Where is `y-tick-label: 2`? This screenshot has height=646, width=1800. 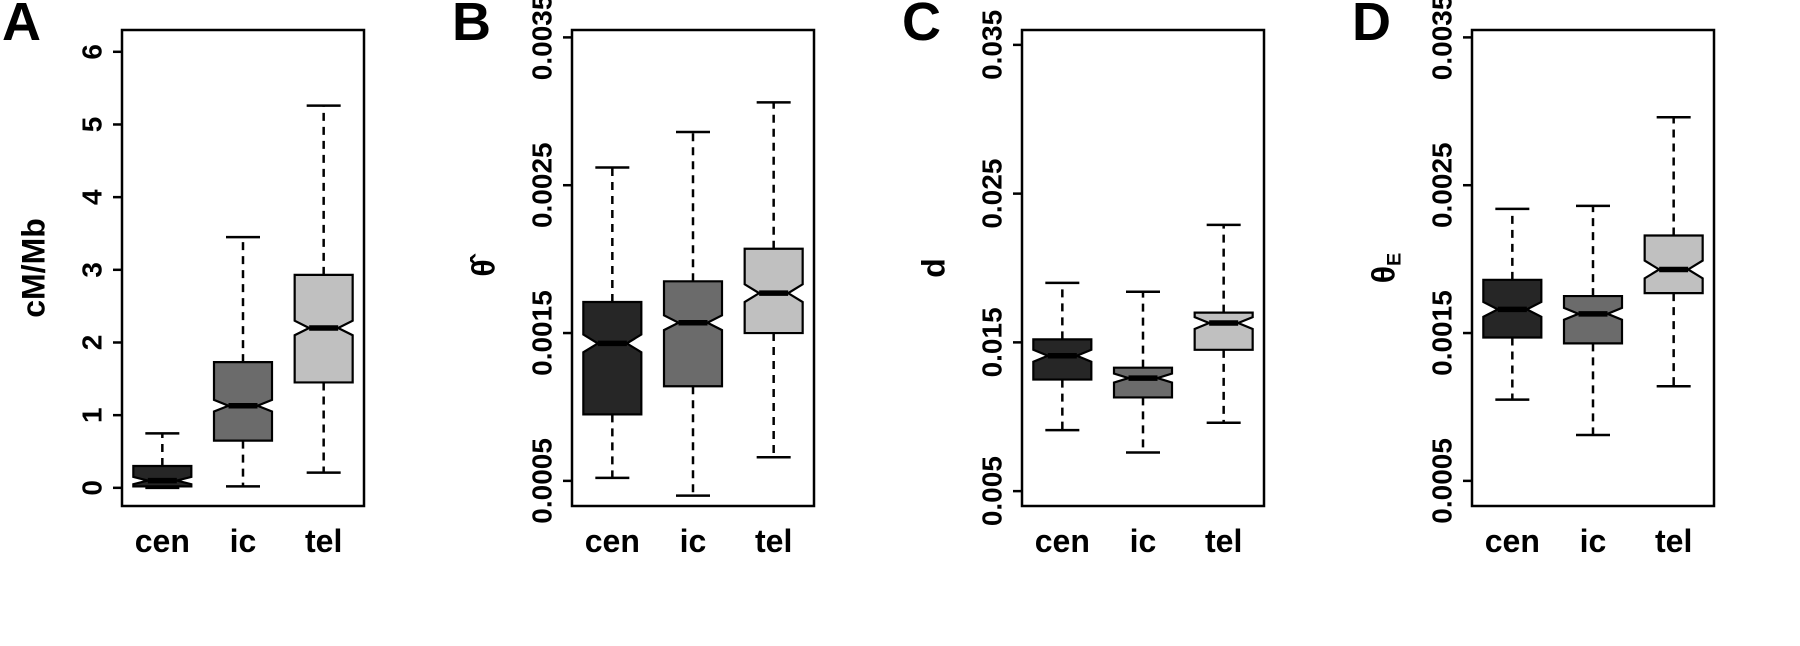
y-tick-label: 2 is located at coordinates (91, 343).